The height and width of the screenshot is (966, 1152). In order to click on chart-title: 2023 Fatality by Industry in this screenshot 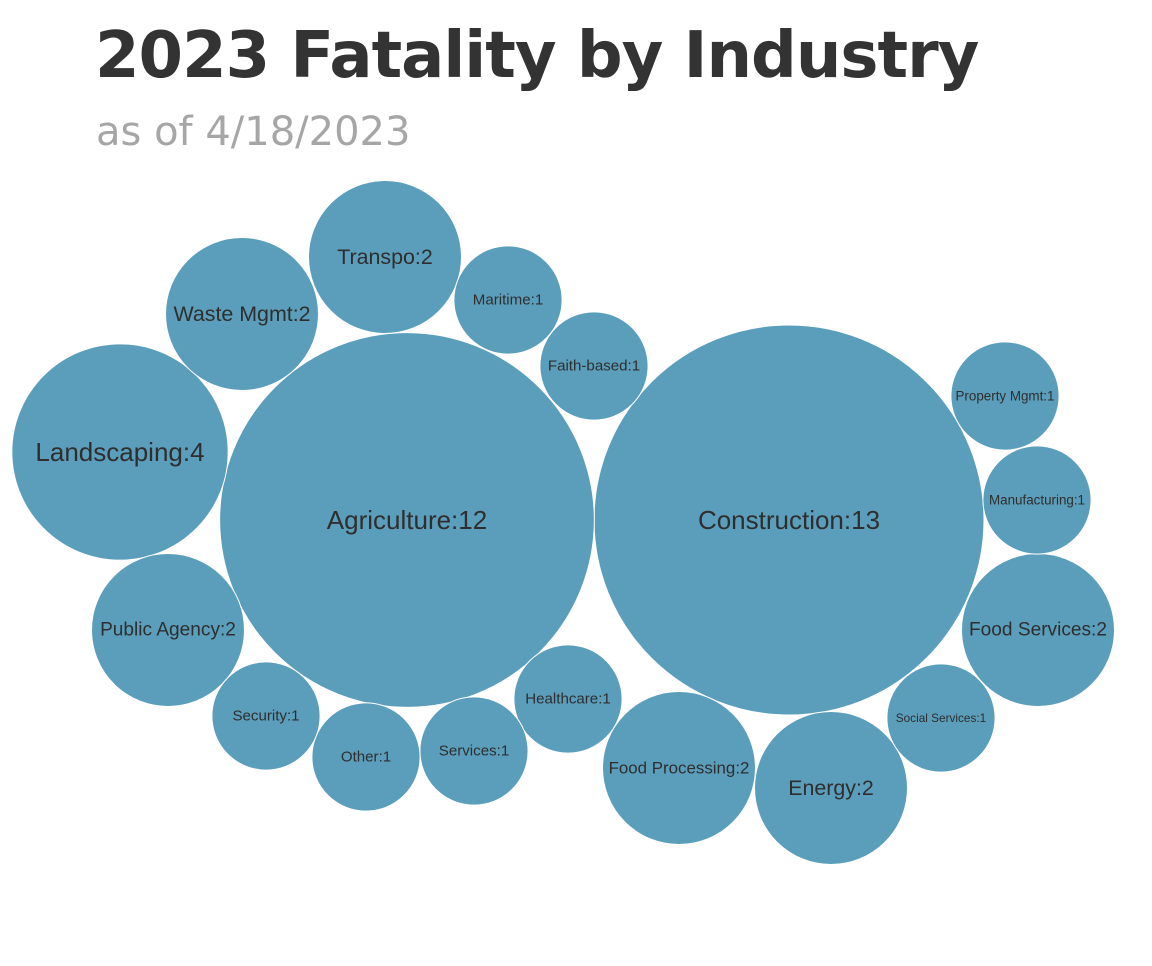, I will do `click(537, 56)`.